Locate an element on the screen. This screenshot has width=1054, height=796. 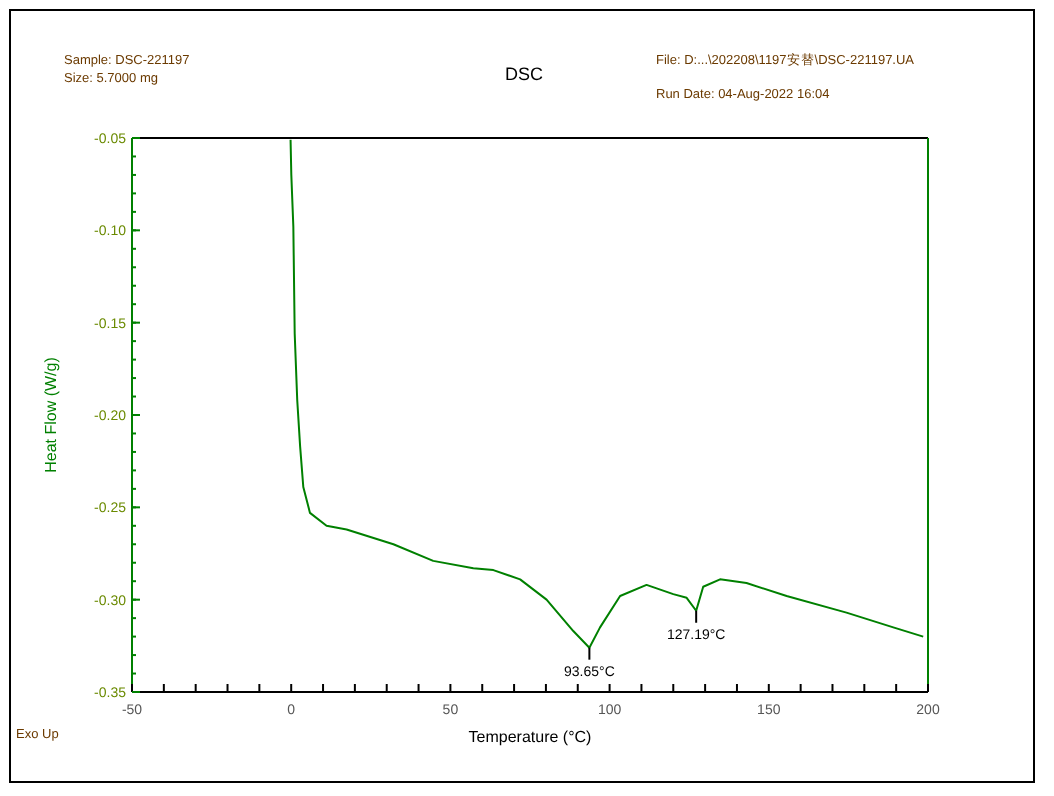
x-axis-title: Temperature (°C) is located at coordinates (530, 737).